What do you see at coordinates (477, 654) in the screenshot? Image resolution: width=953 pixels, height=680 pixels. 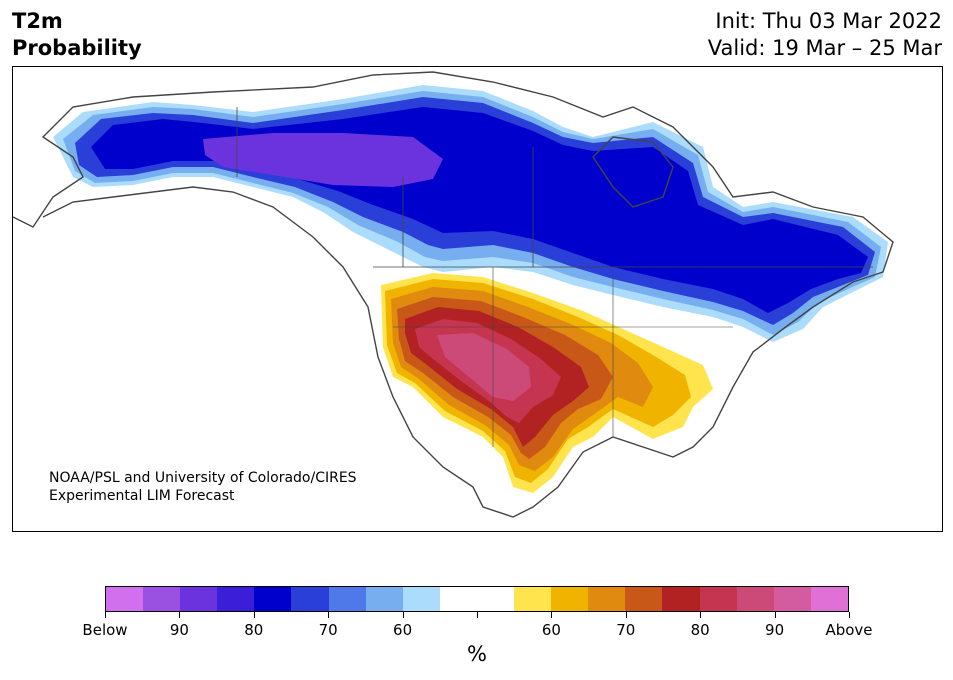 I see `colorbar-unit: %` at bounding box center [477, 654].